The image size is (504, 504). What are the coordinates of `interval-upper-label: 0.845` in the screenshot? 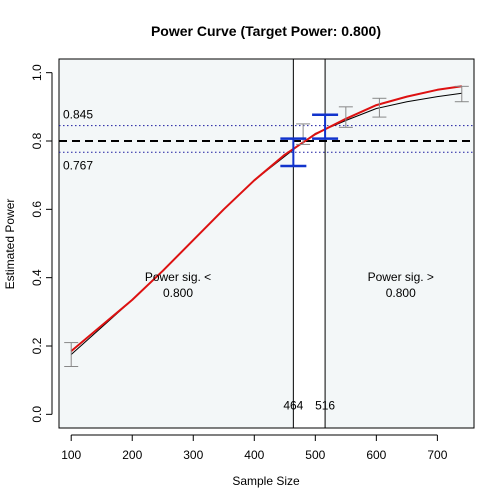 It's located at (78, 115).